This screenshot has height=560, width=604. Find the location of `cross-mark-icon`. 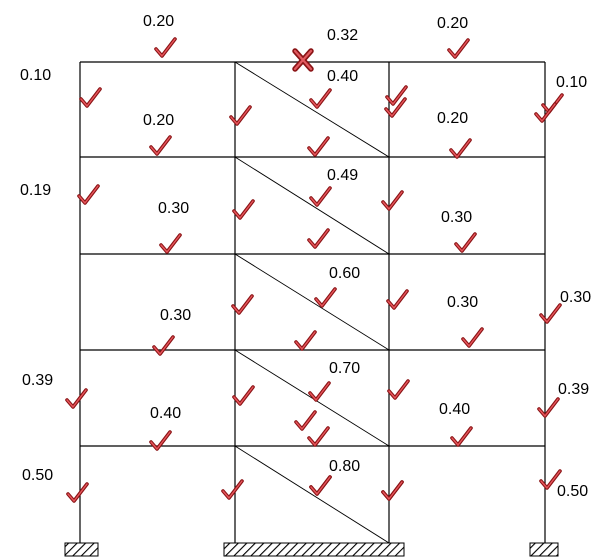

cross-mark-icon is located at coordinates (303, 60).